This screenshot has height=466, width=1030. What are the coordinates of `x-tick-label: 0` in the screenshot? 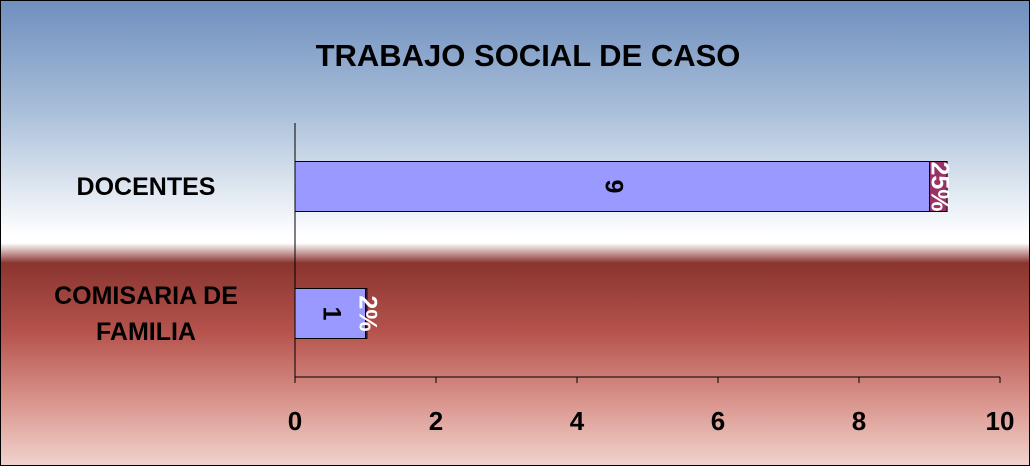 It's located at (295, 421).